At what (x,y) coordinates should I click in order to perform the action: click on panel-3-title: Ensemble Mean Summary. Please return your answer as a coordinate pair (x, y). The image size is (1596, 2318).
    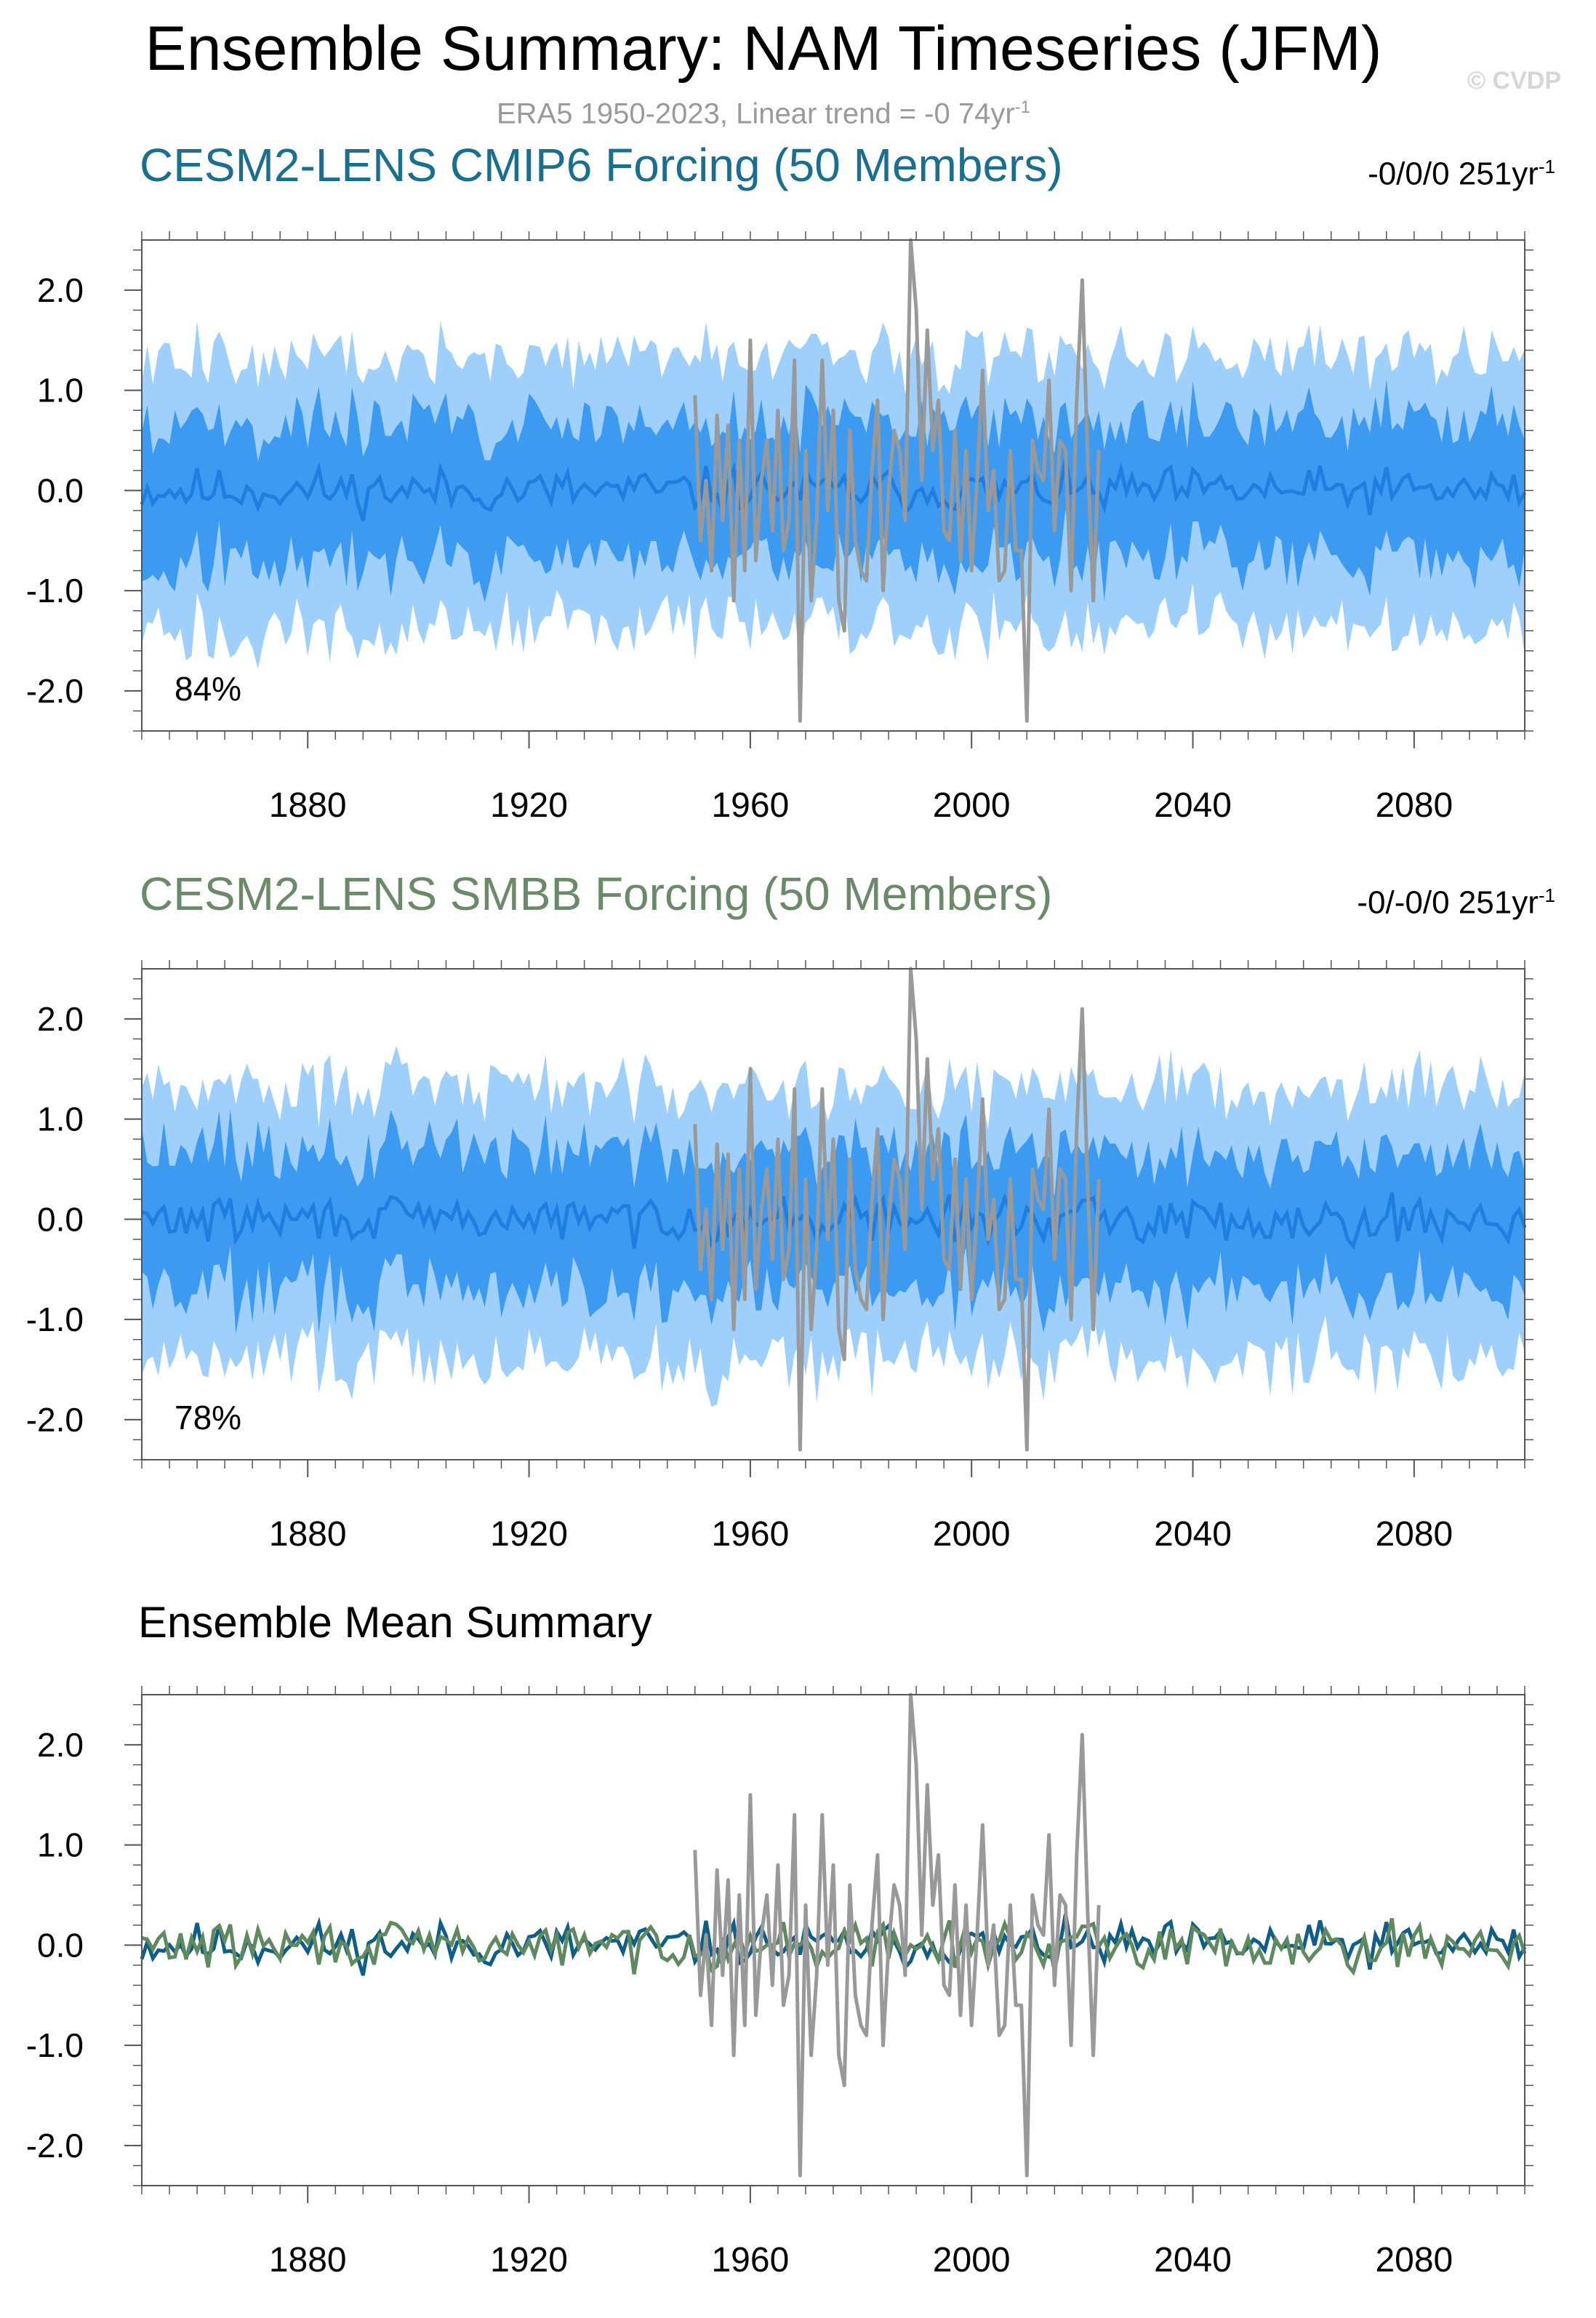
    Looking at the image, I should click on (395, 1622).